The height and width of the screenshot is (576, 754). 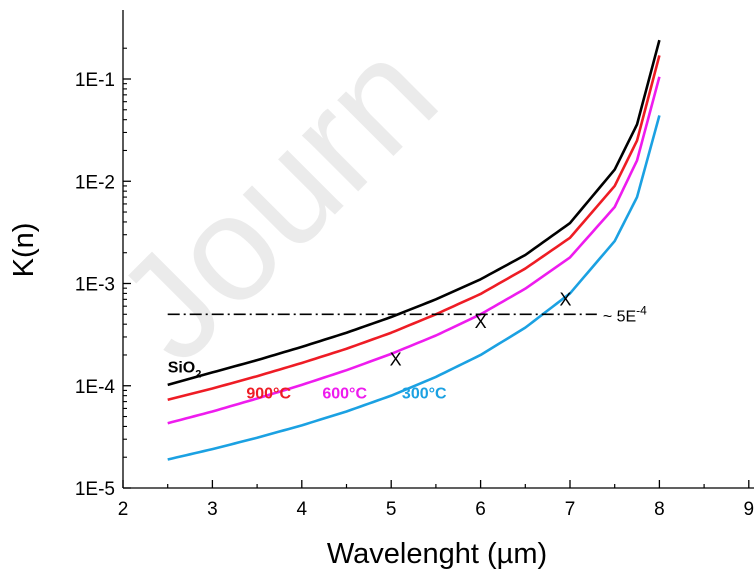 I want to click on y-tick-label: 1E-4, so click(x=95, y=387).